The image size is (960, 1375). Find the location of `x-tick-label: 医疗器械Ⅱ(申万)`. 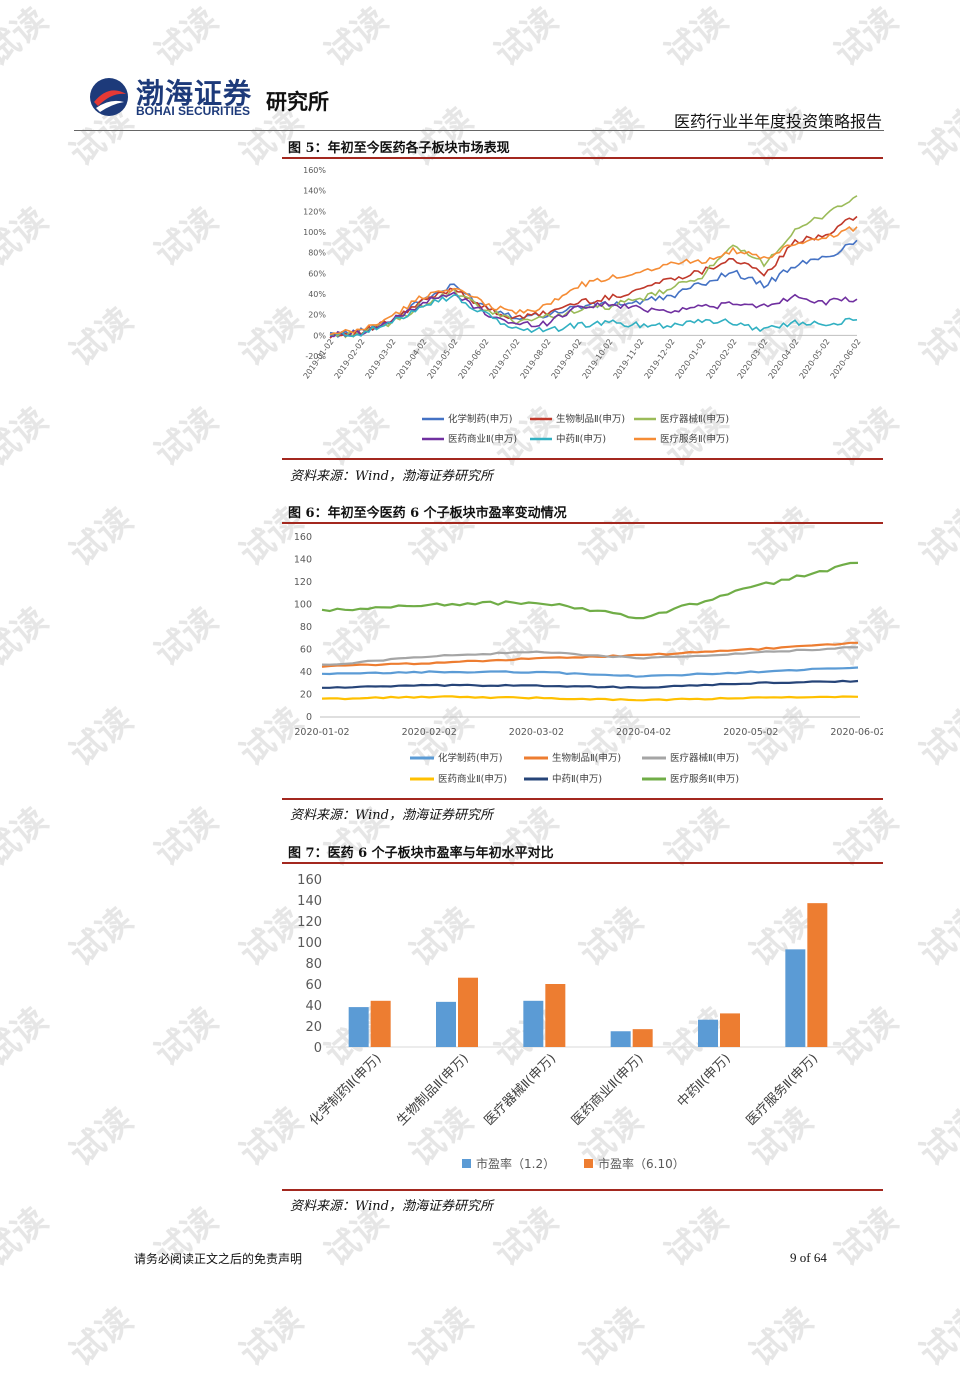

x-tick-label: 医疗器械Ⅱ(申万) is located at coordinates (520, 1089).